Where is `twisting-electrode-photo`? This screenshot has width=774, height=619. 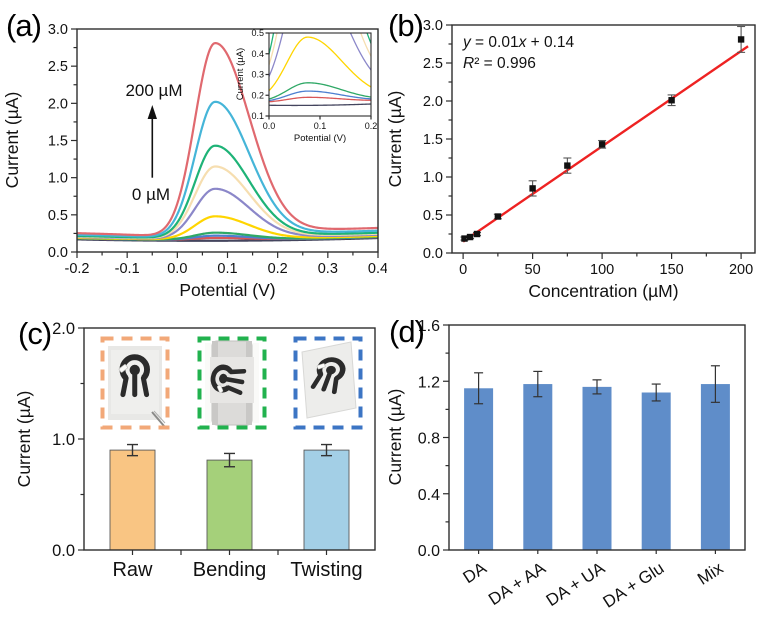 twisting-electrode-photo is located at coordinates (328, 383).